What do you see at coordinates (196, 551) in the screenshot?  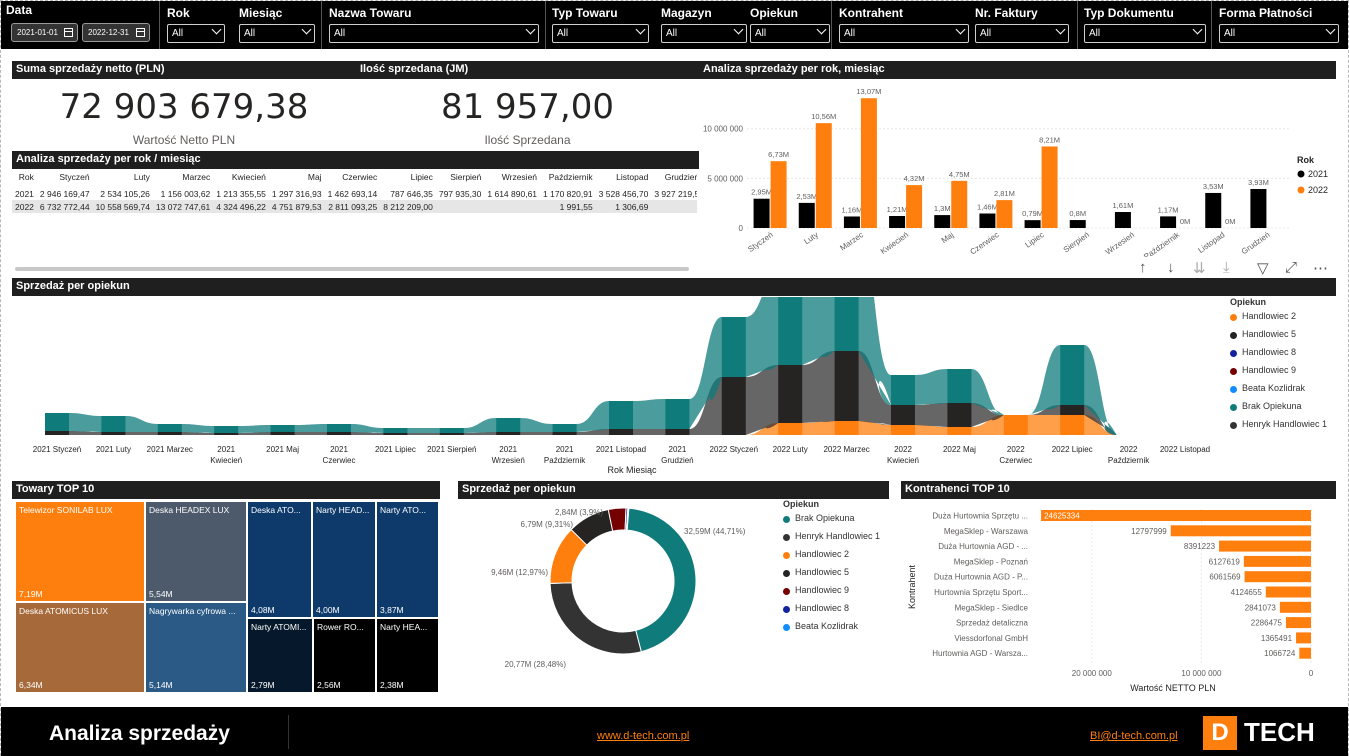 I see `treemap-tile: Deska HEADEX LUX 5,54M` at bounding box center [196, 551].